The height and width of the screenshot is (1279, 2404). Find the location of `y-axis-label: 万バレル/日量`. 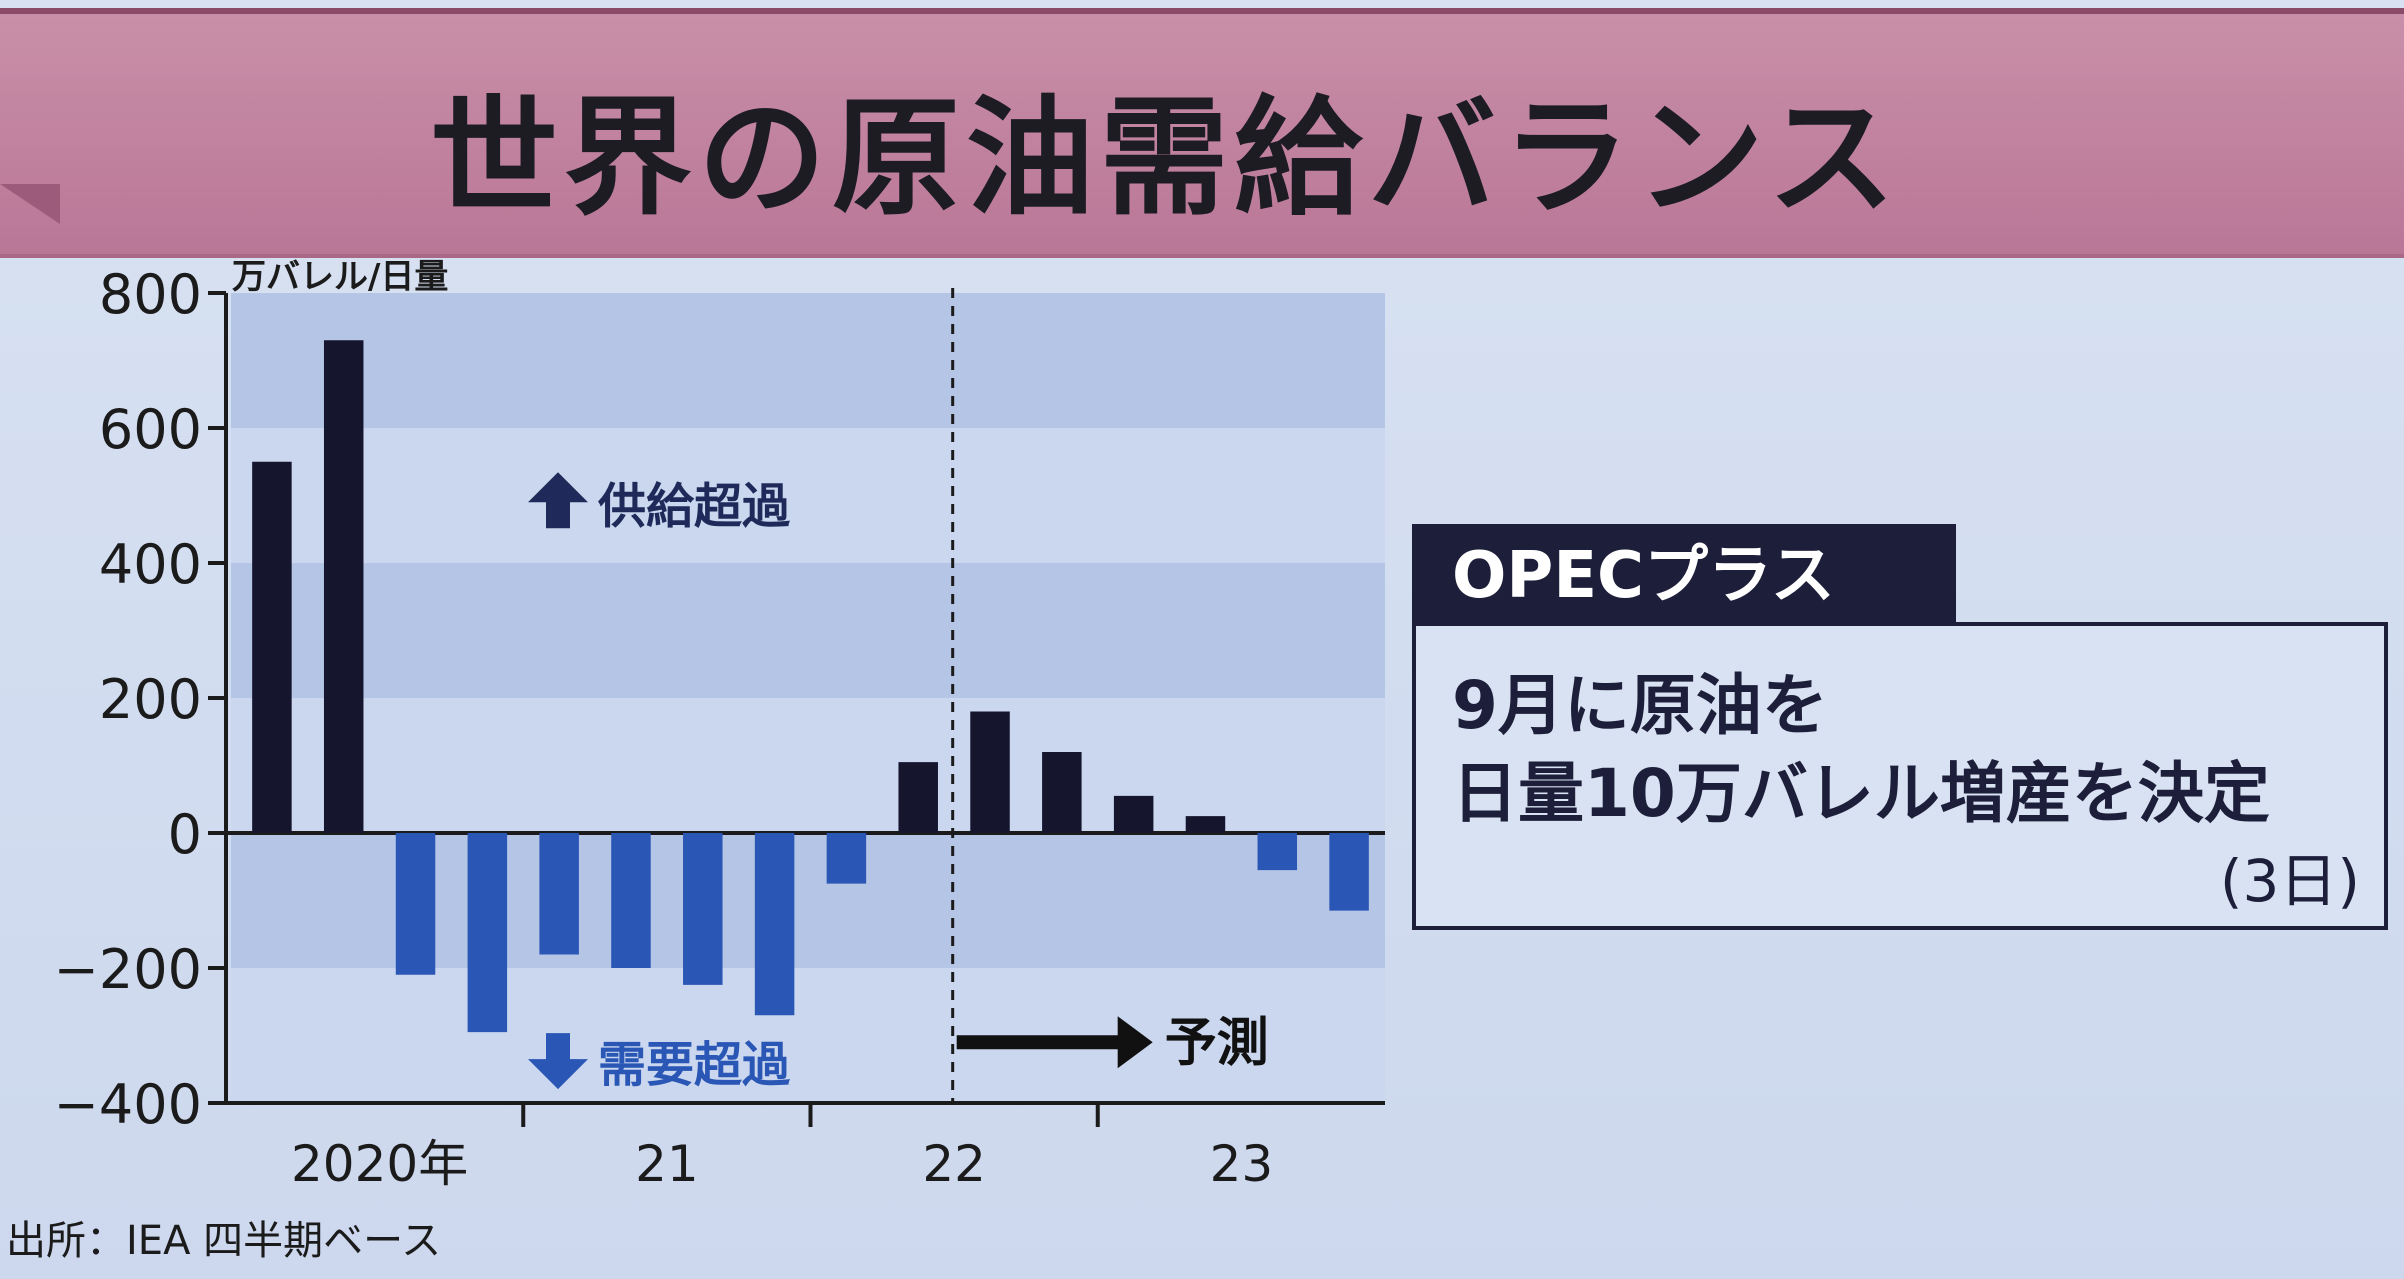

y-axis-label: 万バレル/日量 is located at coordinates (340, 277).